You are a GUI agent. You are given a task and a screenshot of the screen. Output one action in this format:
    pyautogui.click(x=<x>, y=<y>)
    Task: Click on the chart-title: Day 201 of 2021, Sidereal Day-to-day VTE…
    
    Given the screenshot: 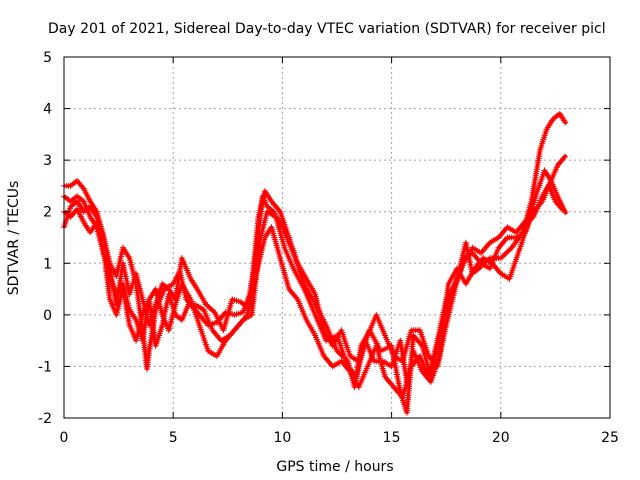 What is the action you would take?
    pyautogui.click(x=327, y=29)
    